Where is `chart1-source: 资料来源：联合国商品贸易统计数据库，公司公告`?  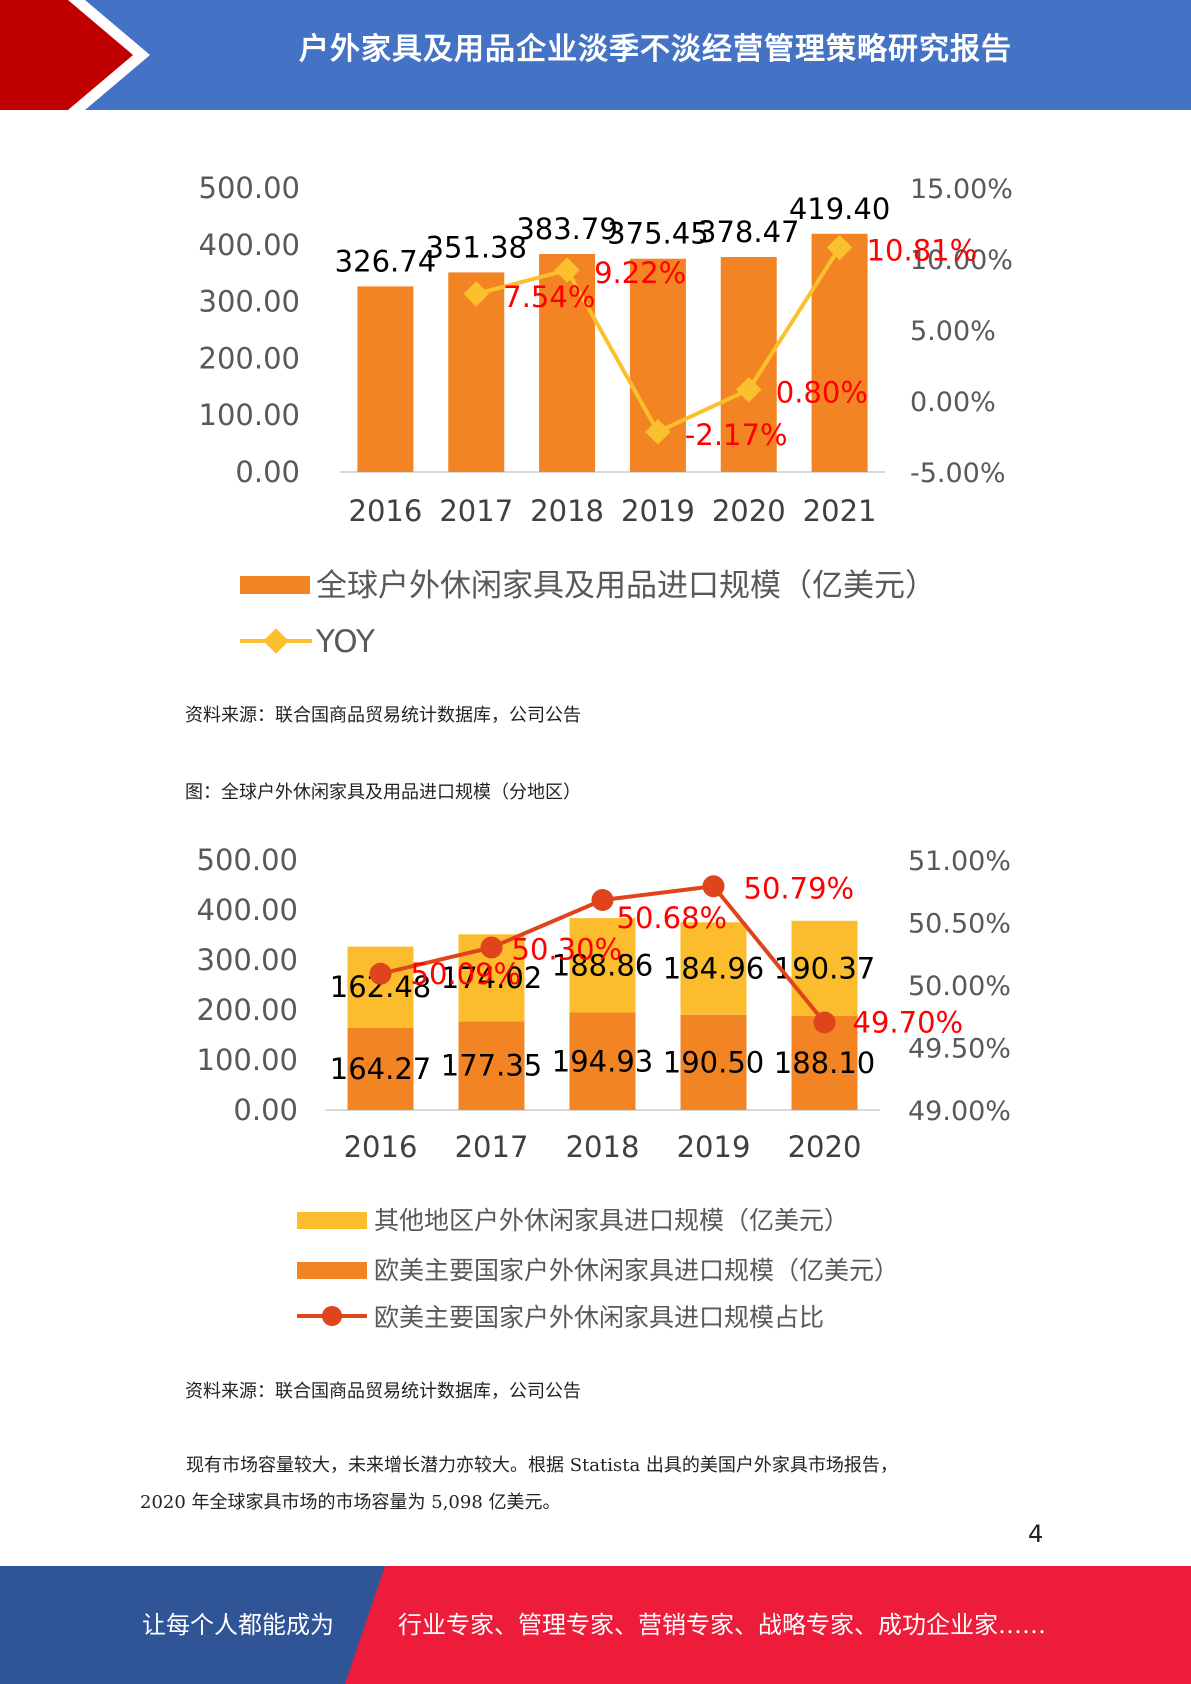 chart1-source: 资料来源：联合国商品贸易统计数据库，公司公告 is located at coordinates (383, 715).